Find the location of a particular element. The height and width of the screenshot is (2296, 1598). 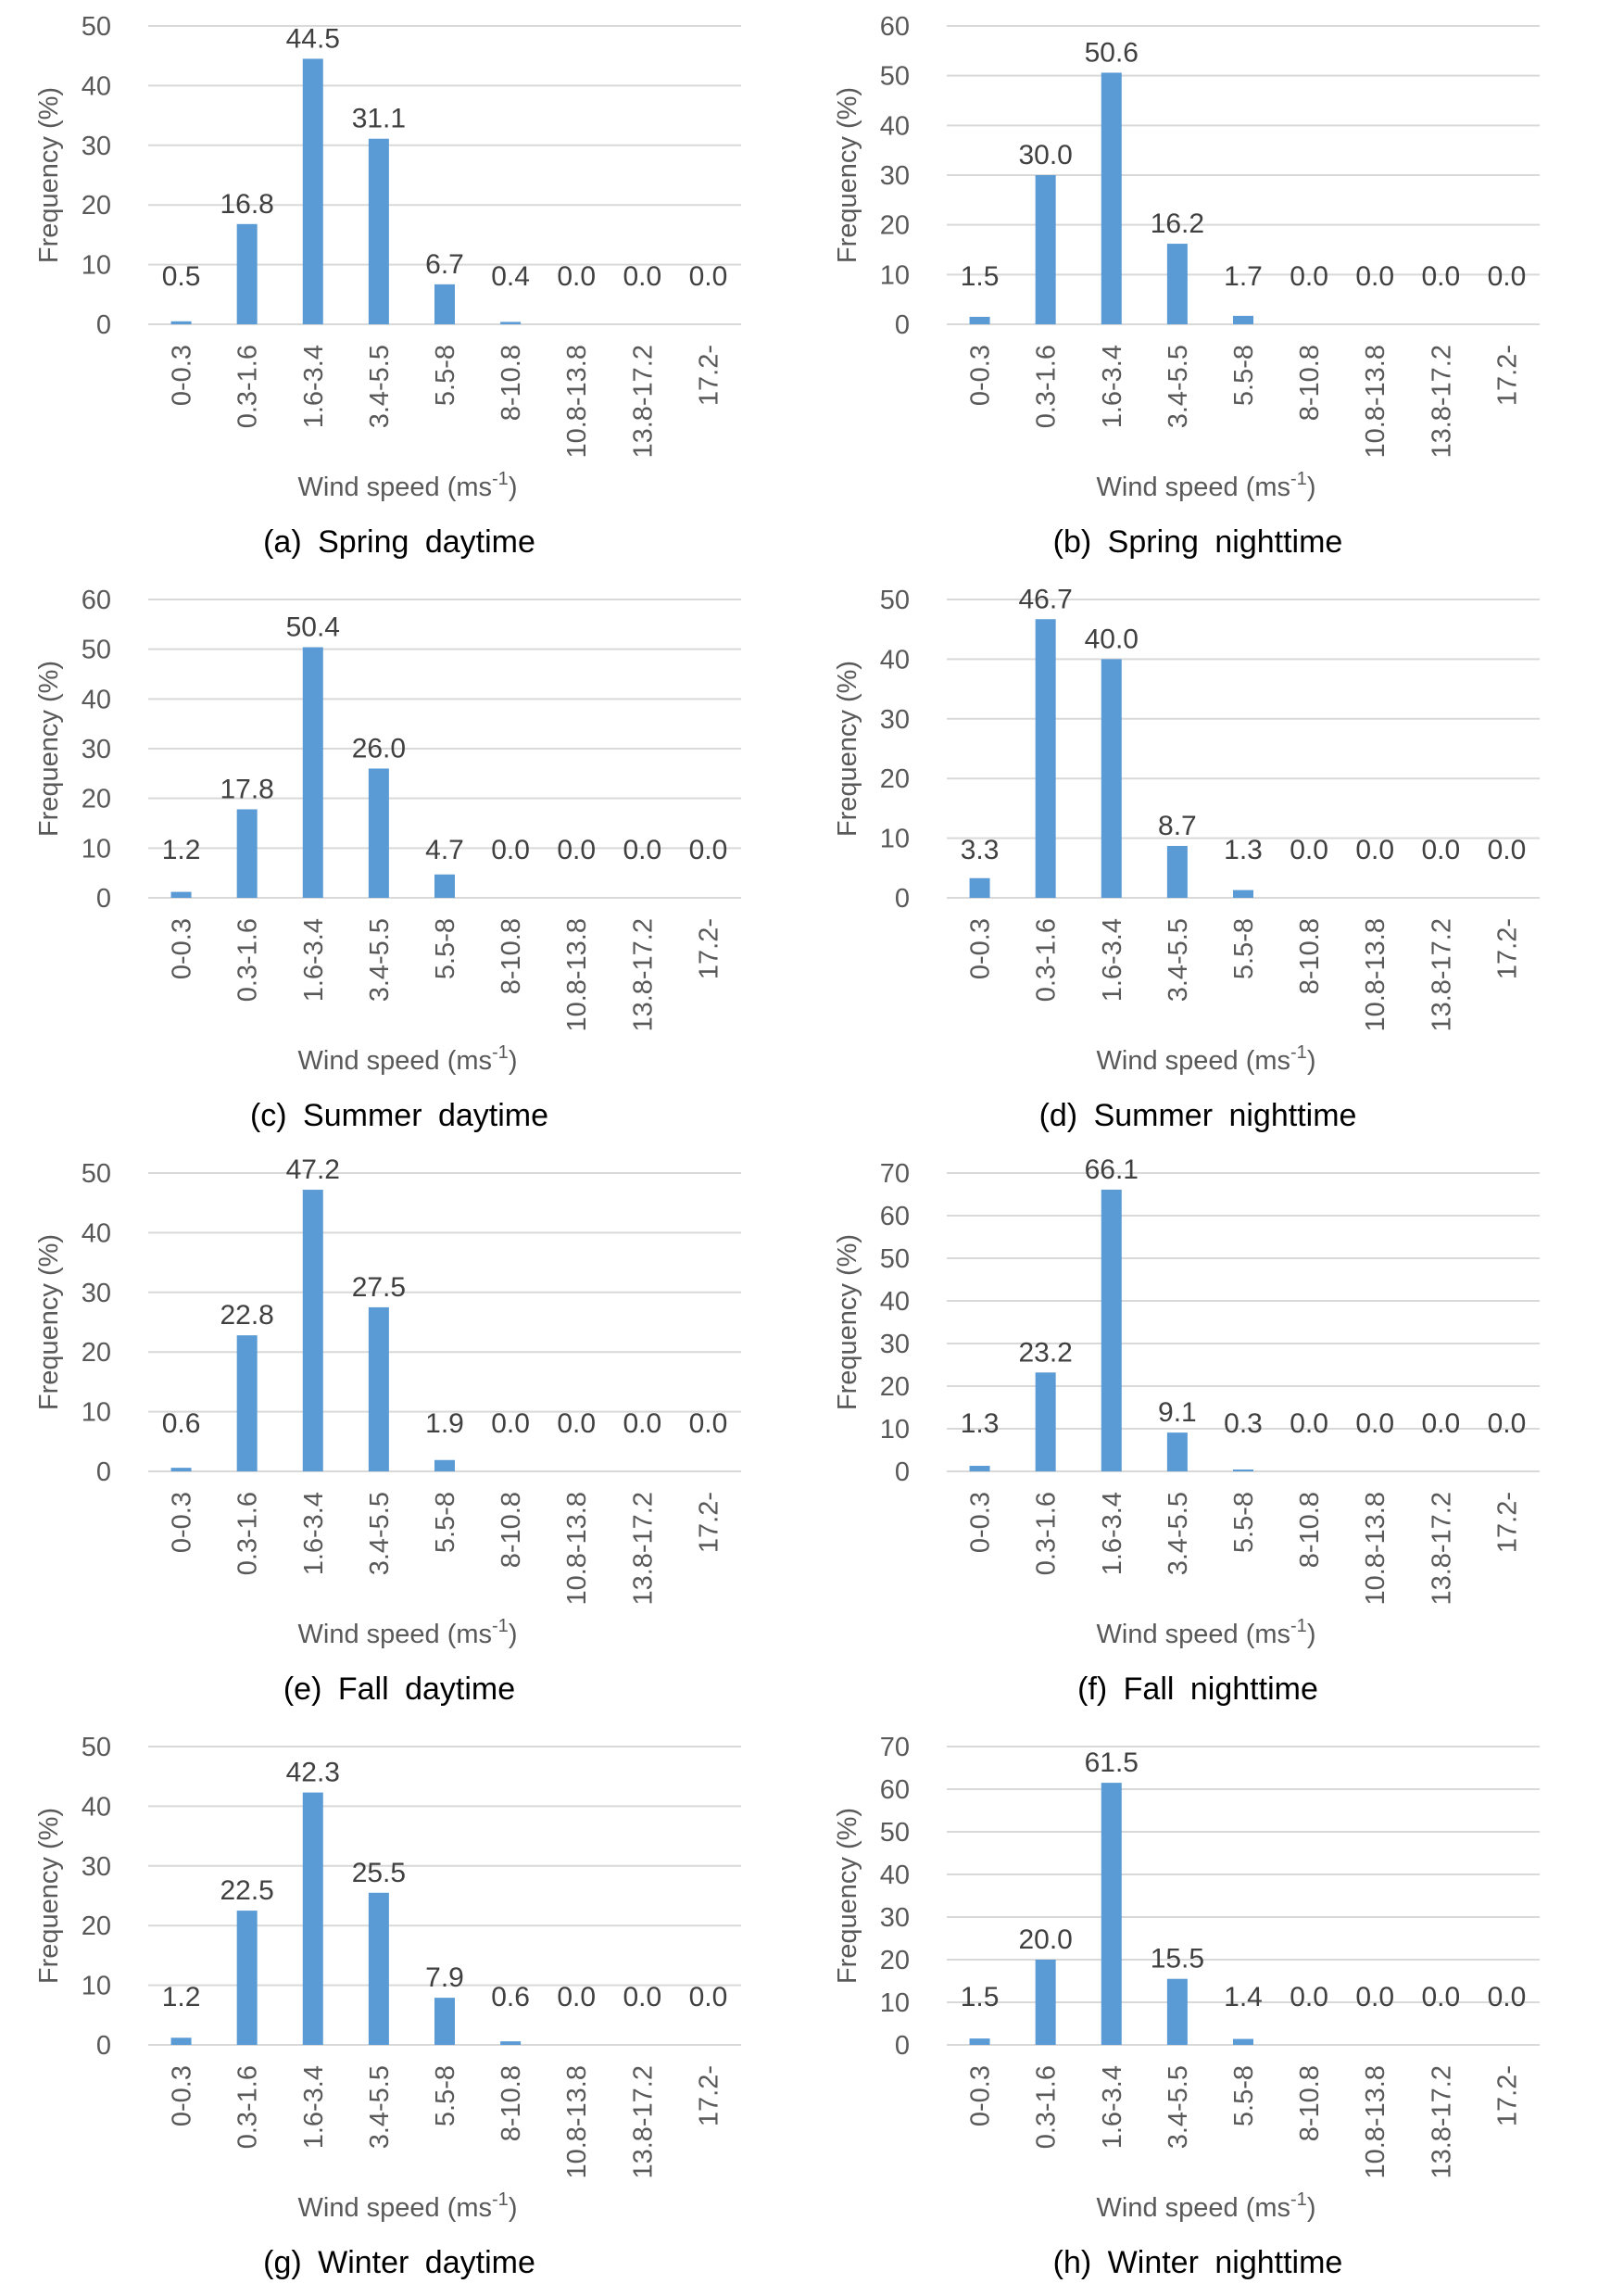

data-label: 46.7 is located at coordinates (1045, 599).